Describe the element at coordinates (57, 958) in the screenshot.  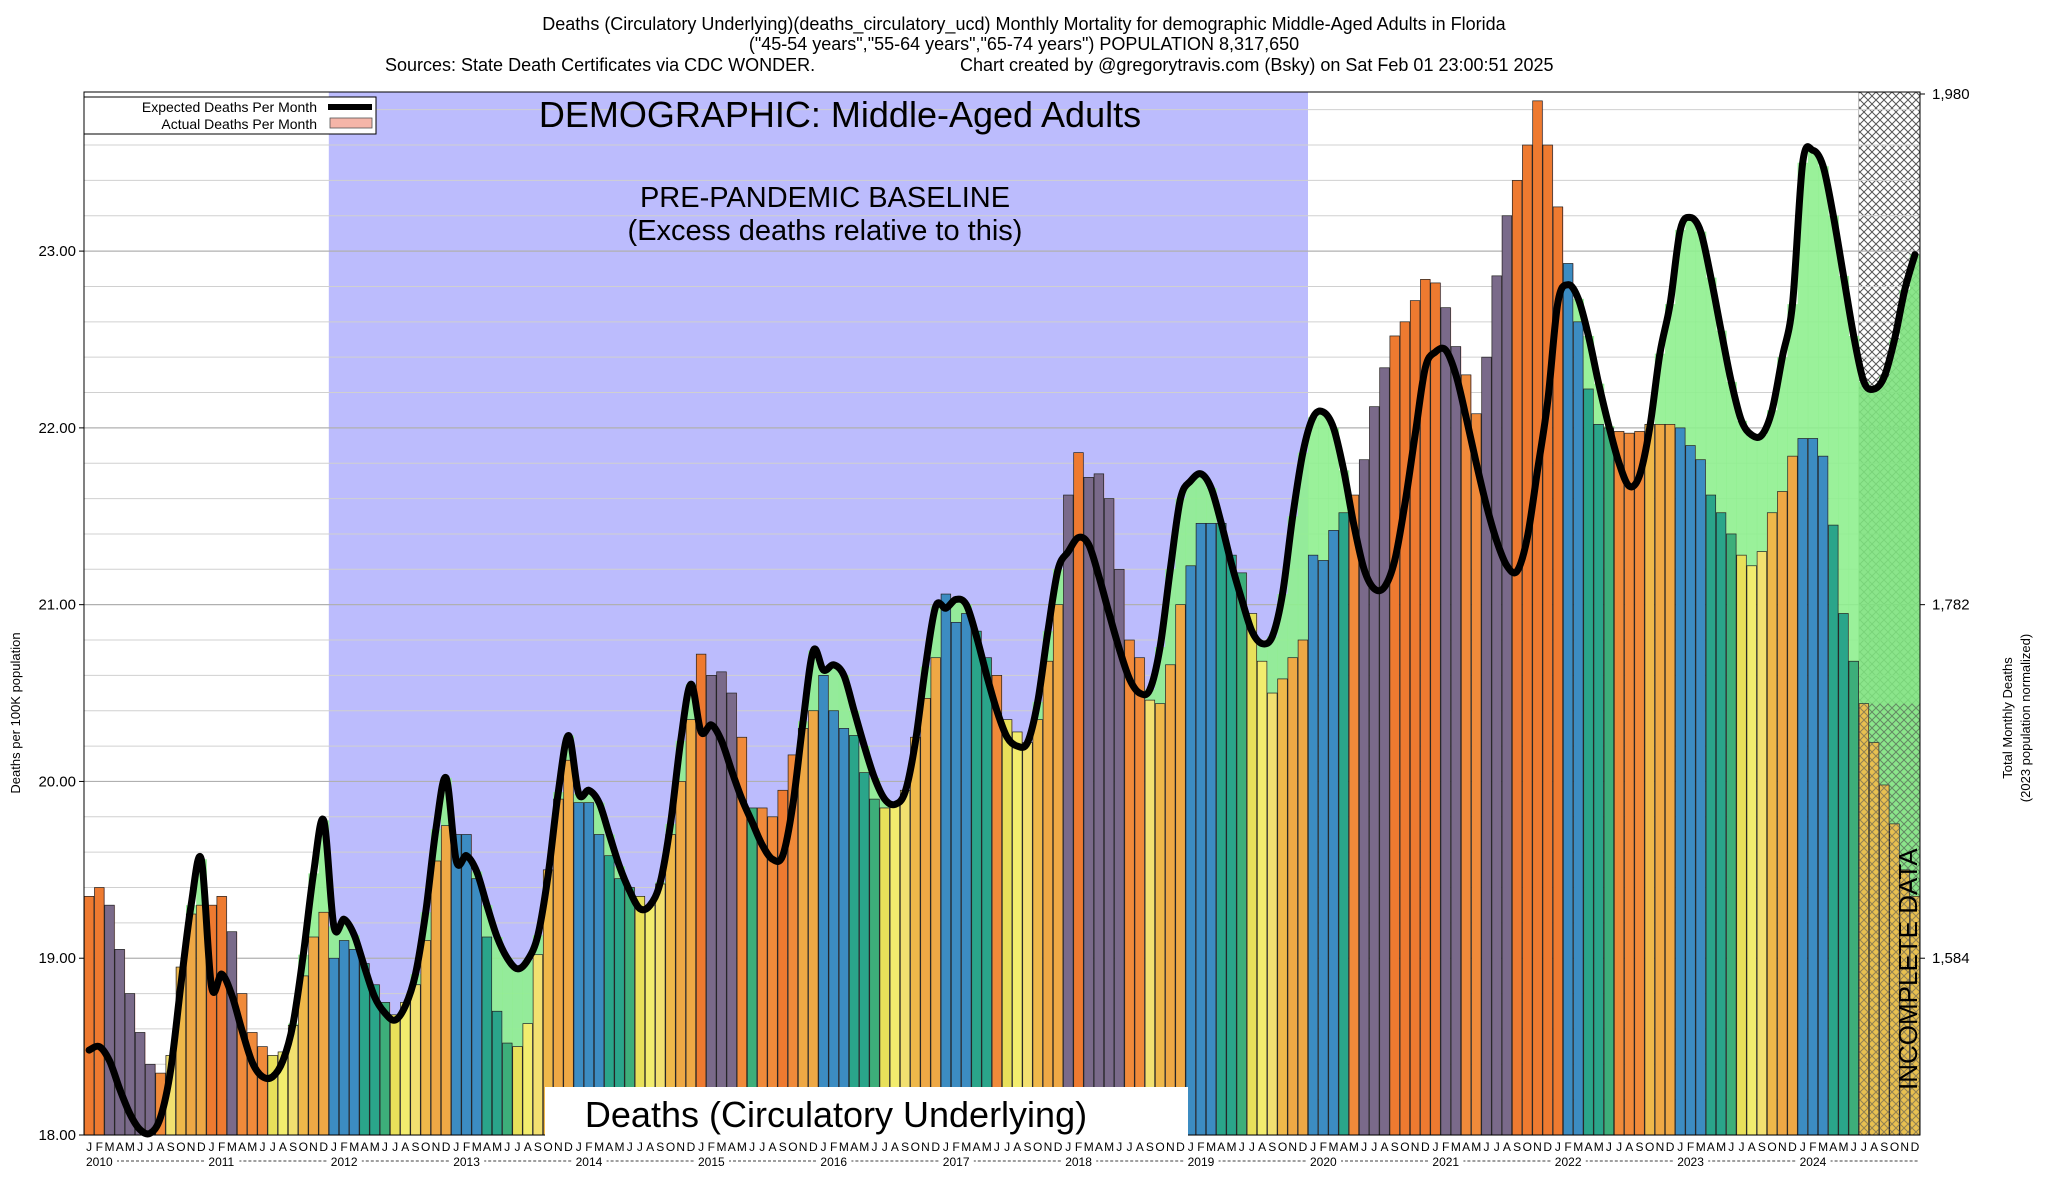
I see `y-tick-label: 19.00` at that location.